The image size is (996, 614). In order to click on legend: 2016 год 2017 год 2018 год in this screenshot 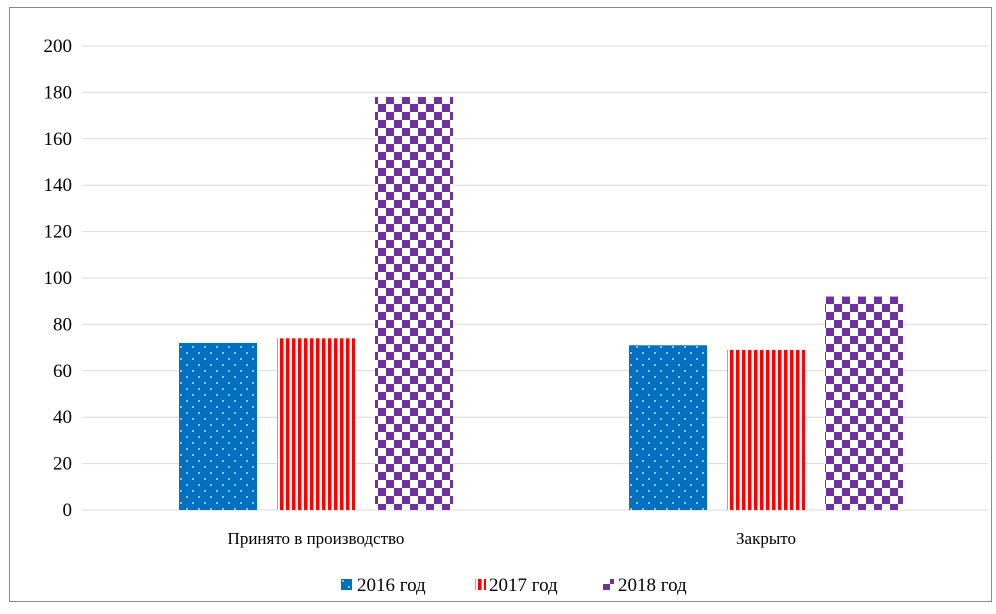, I will do `click(514, 585)`.